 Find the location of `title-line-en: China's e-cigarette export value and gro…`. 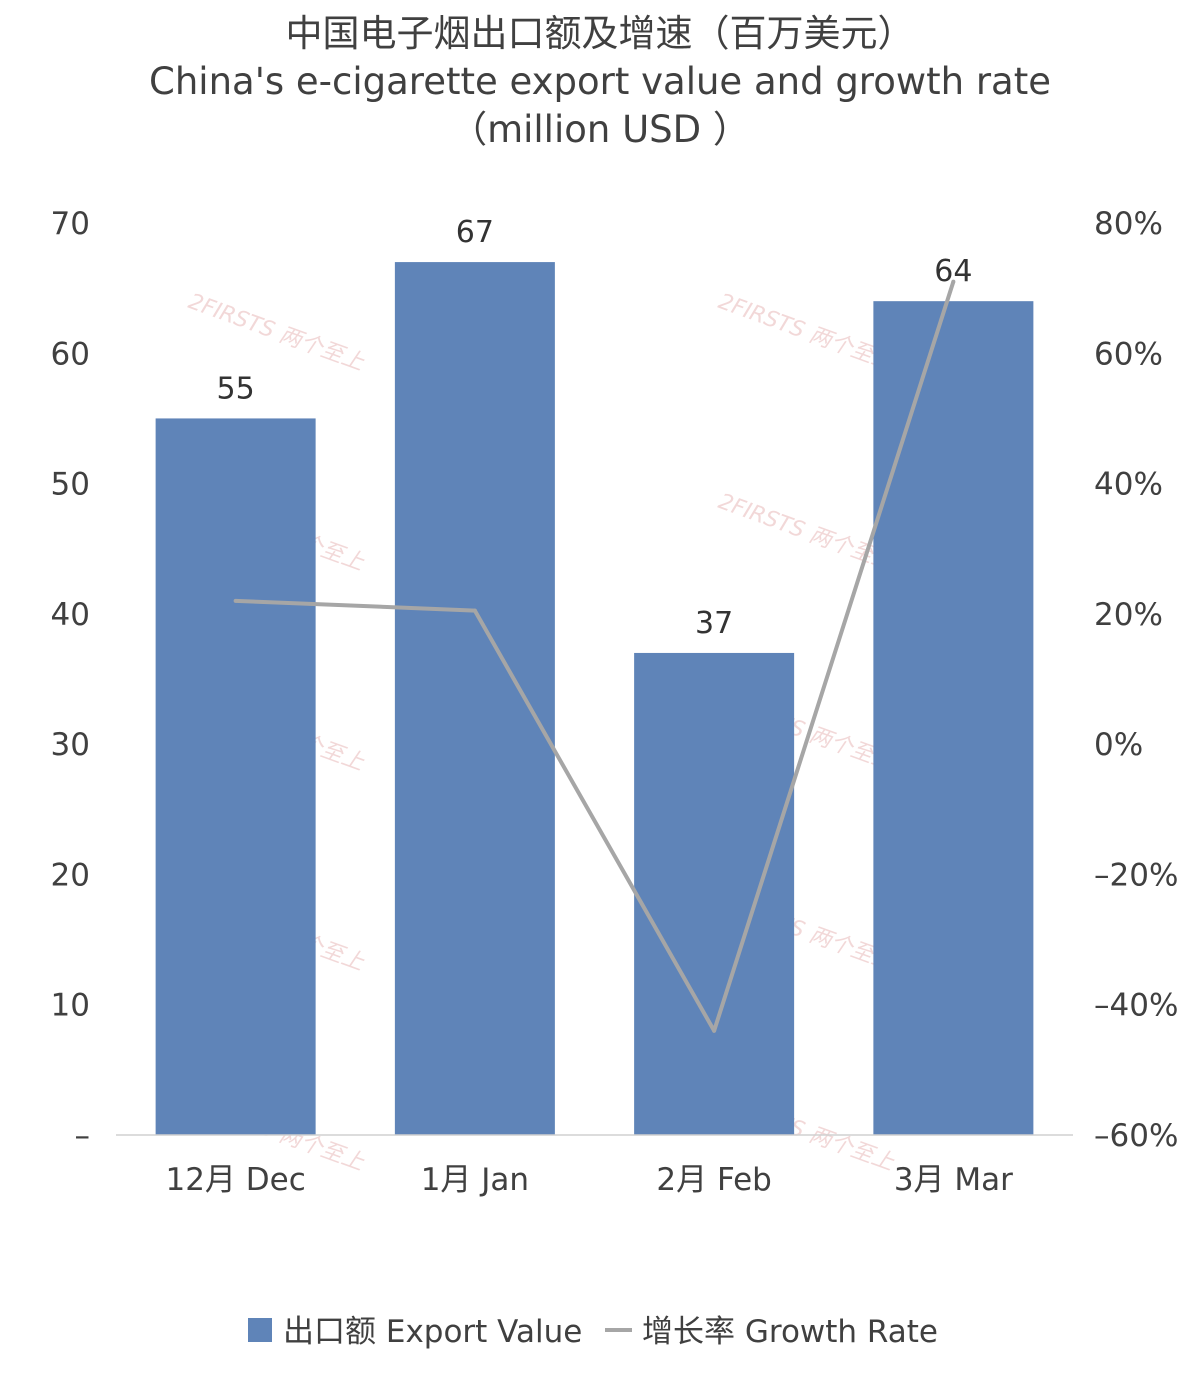

title-line-en: China's e-cigarette export value and gro… is located at coordinates (600, 81).